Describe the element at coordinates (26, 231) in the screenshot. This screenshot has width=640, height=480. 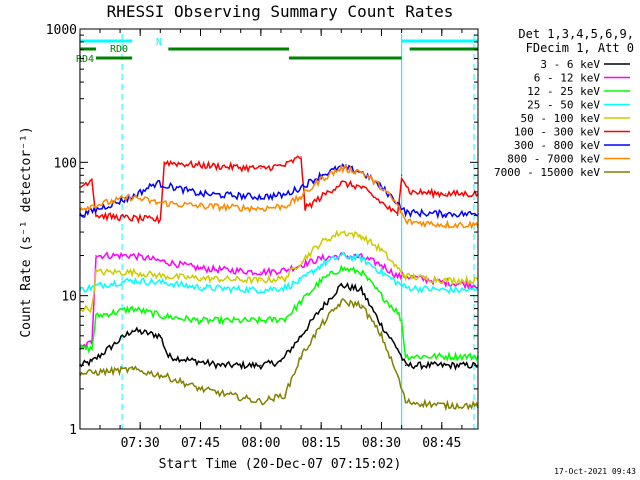
I see `y-axis-label: Count Rate (s⁻¹ detector⁻¹)` at that location.